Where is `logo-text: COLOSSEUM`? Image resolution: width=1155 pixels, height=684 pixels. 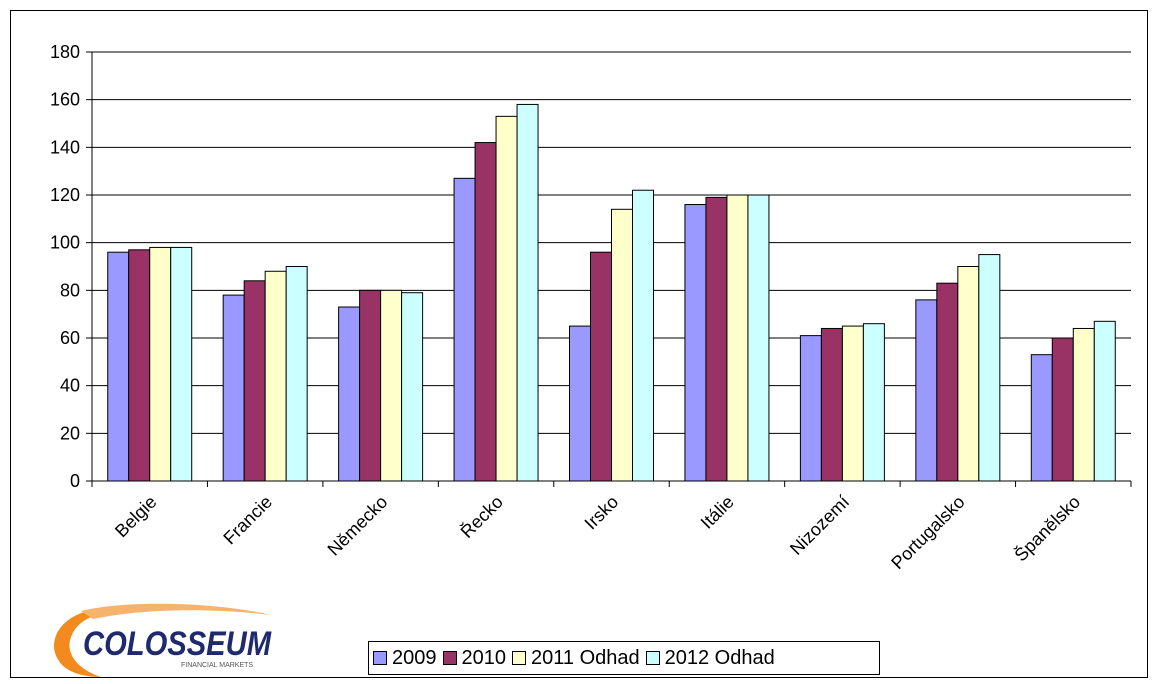
logo-text: COLOSSEUM is located at coordinates (177, 644).